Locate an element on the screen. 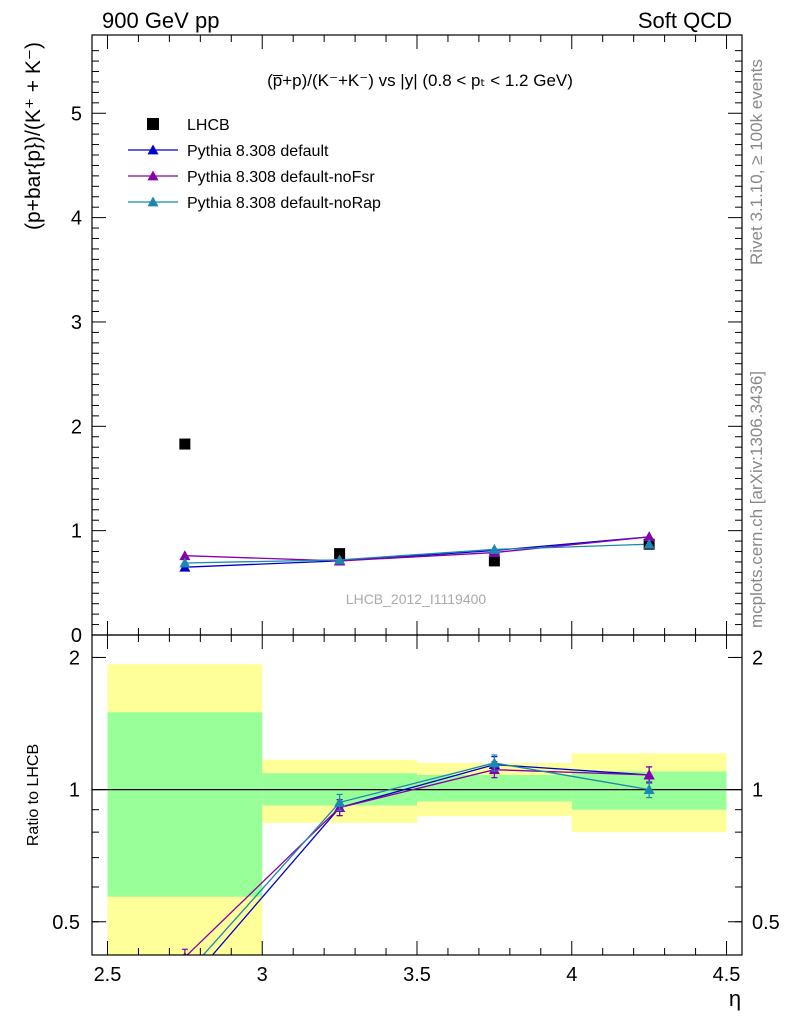 Image resolution: width=786 pixels, height=1024 pixels. legend-marker-lhcb is located at coordinates (153, 124).